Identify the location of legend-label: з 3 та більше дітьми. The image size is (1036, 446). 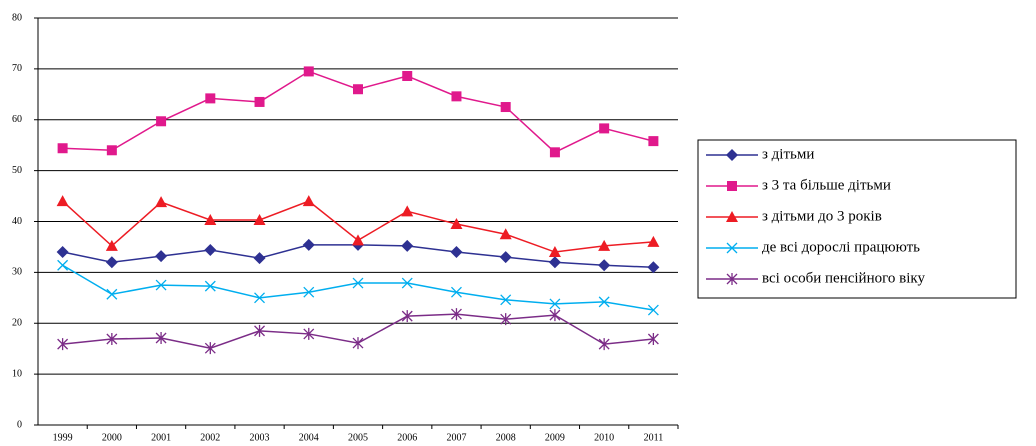
(826, 185).